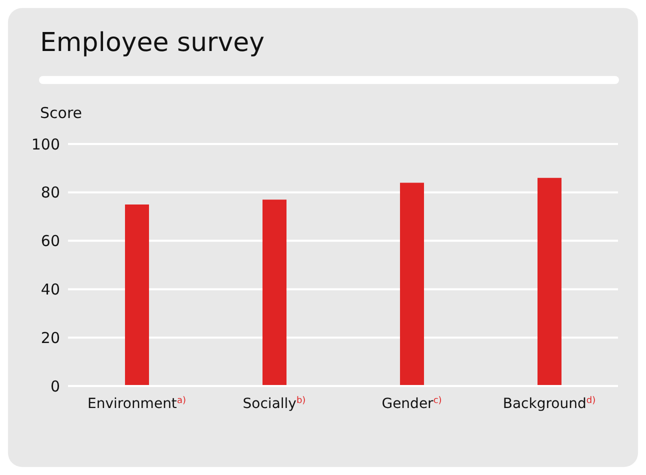 The image size is (646, 475). What do you see at coordinates (152, 43) in the screenshot?
I see `chart-title: Employee survey` at bounding box center [152, 43].